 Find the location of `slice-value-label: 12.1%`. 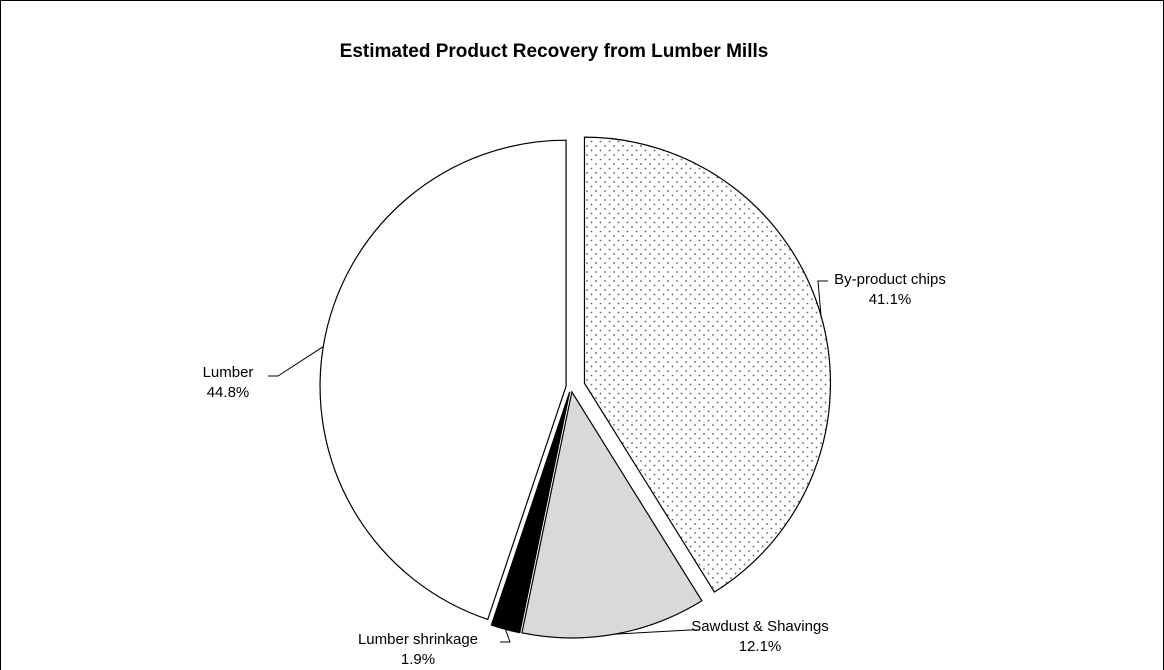

slice-value-label: 12.1% is located at coordinates (760, 646).